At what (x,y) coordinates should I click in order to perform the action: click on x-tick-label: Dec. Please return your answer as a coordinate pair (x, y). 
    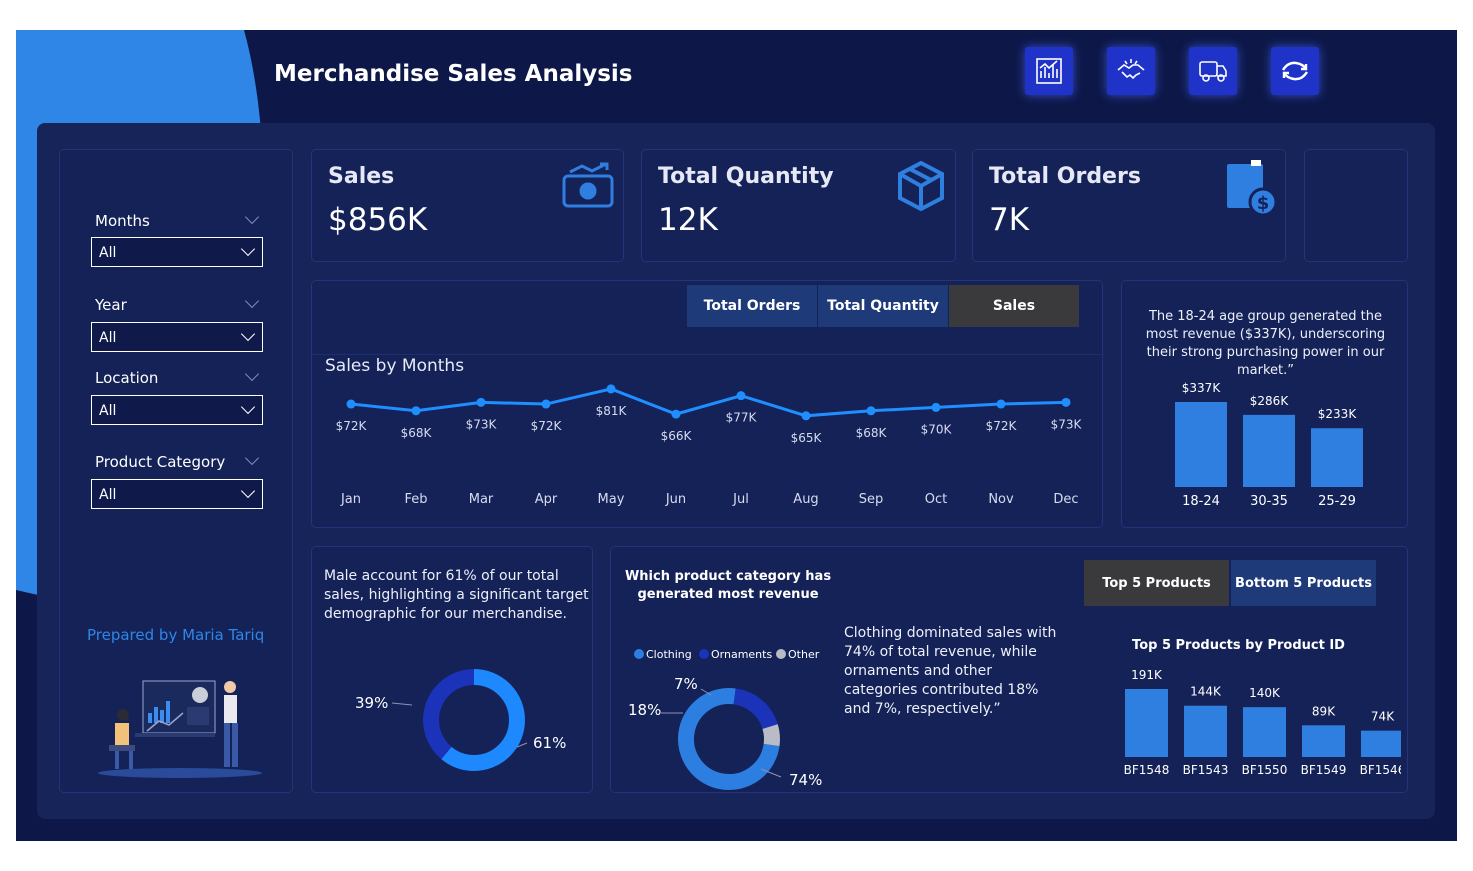
    Looking at the image, I should click on (1065, 499).